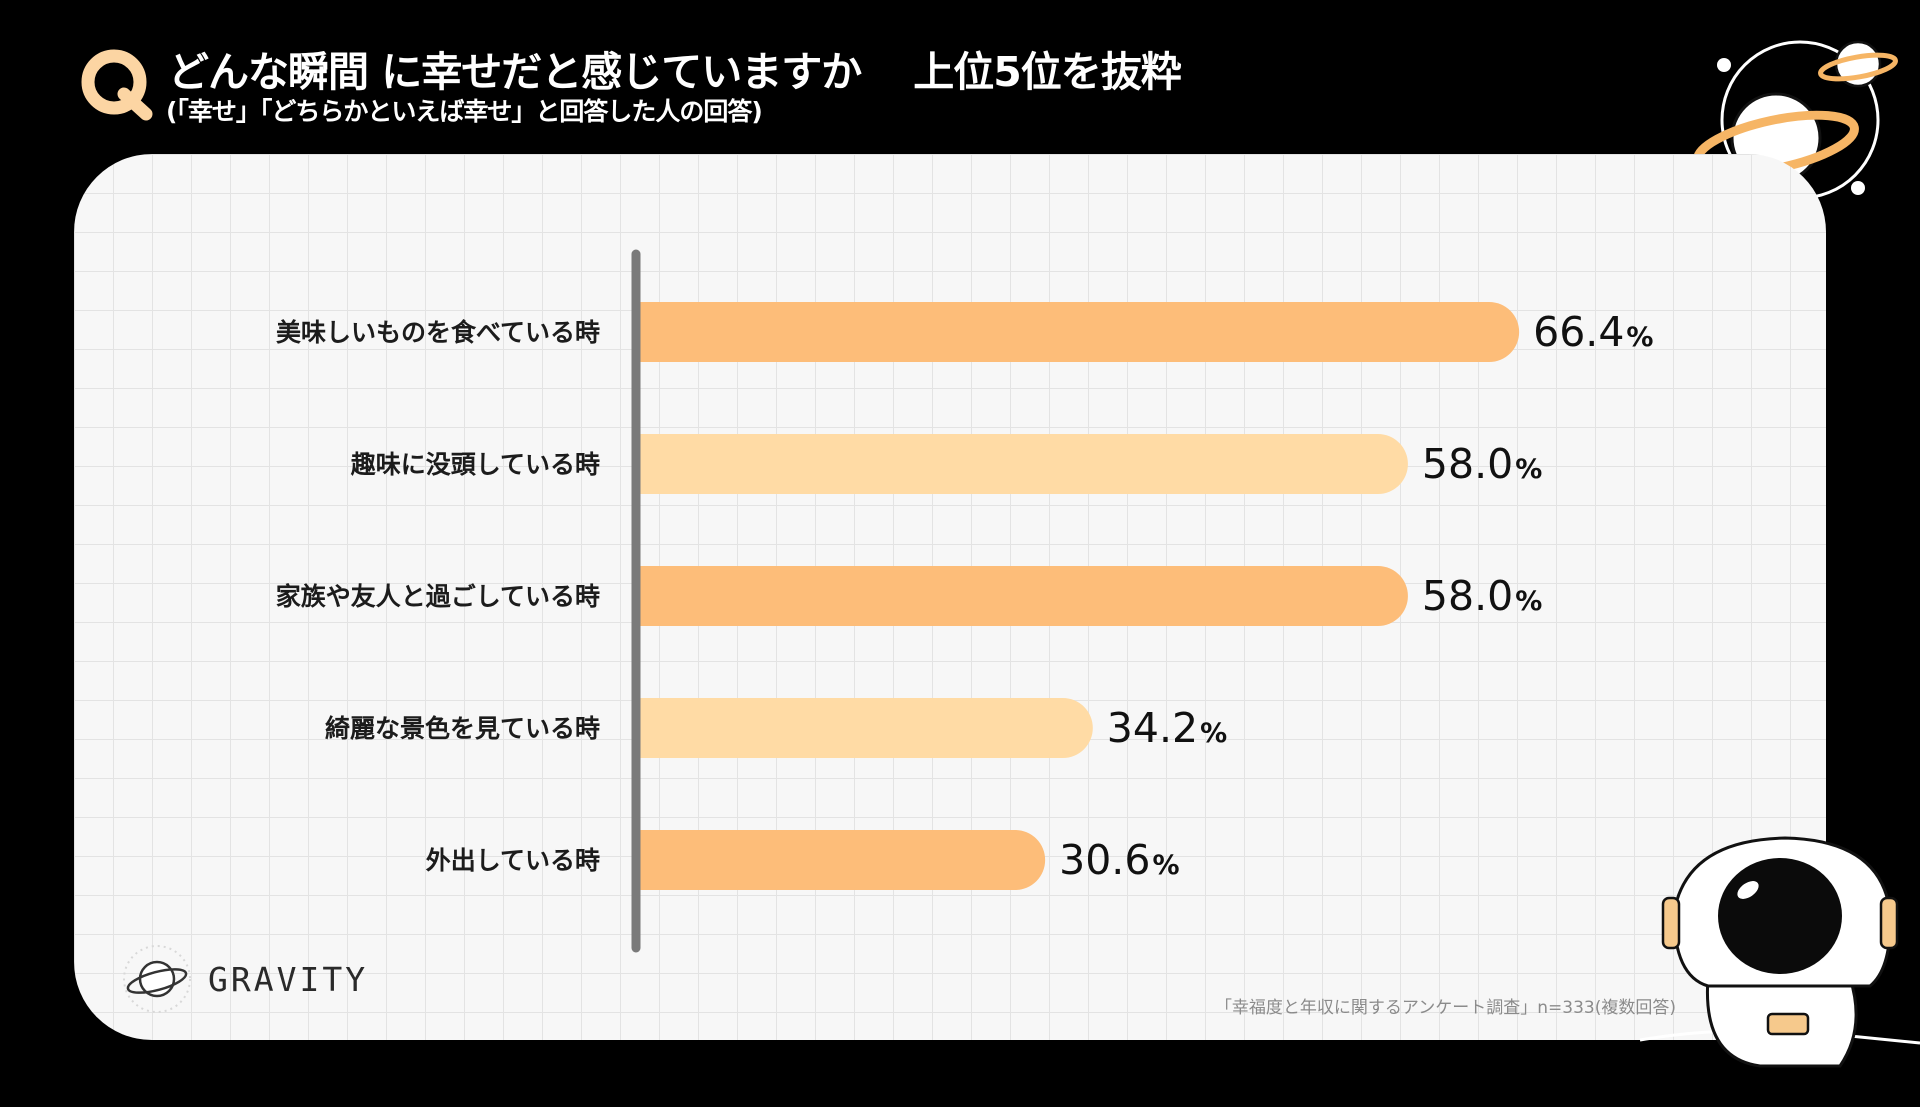  I want to click on category-label-1: 美味しいものを食べている時, so click(438, 332).